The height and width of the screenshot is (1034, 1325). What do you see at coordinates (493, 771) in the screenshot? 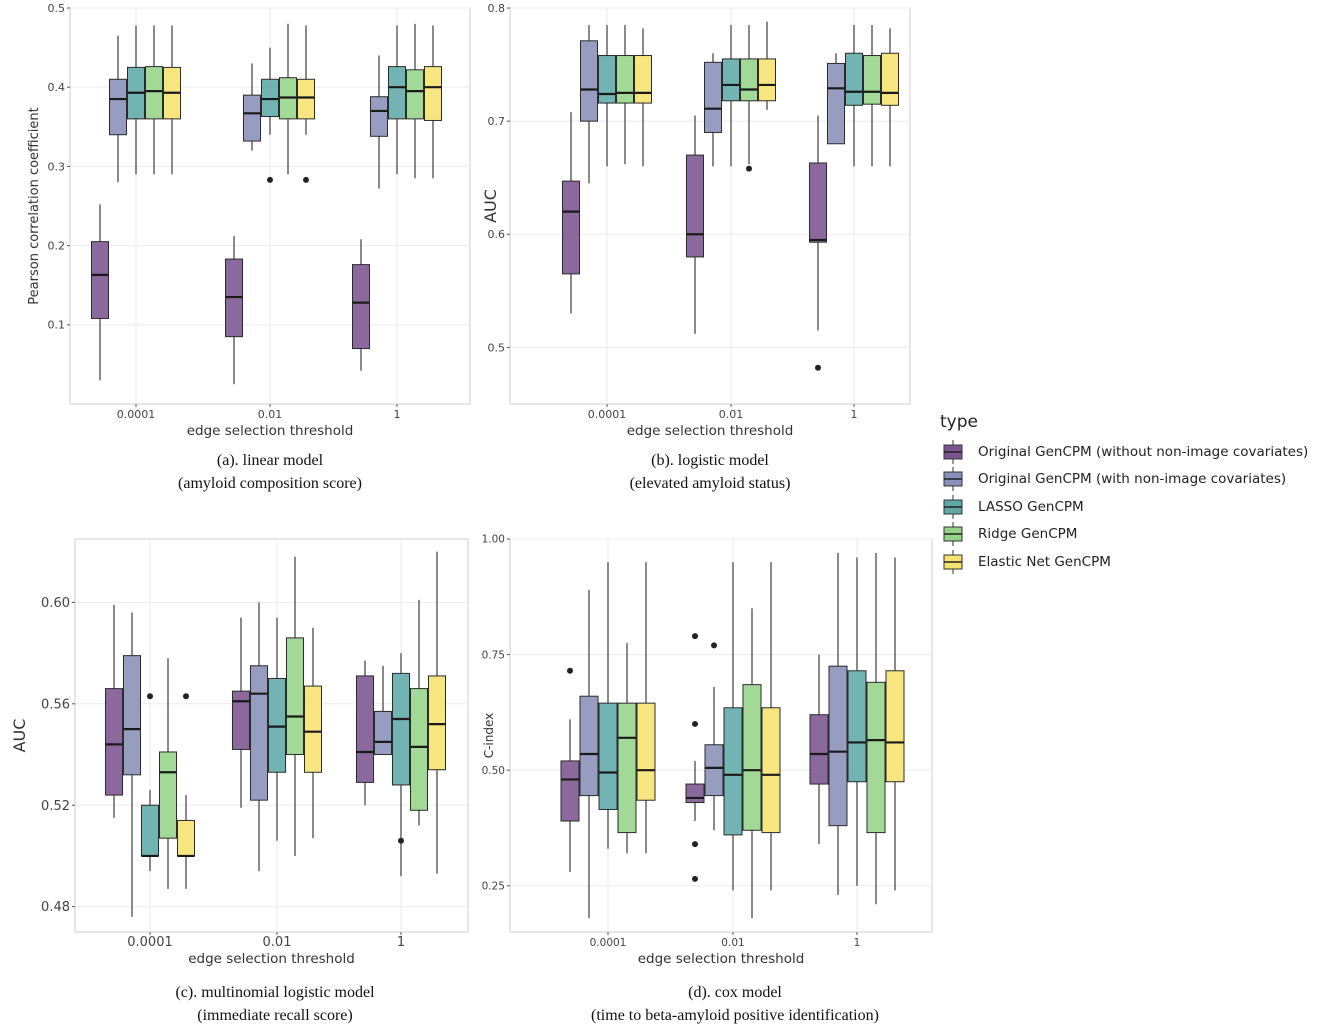
I see `y-tick-label: 0.50` at bounding box center [493, 771].